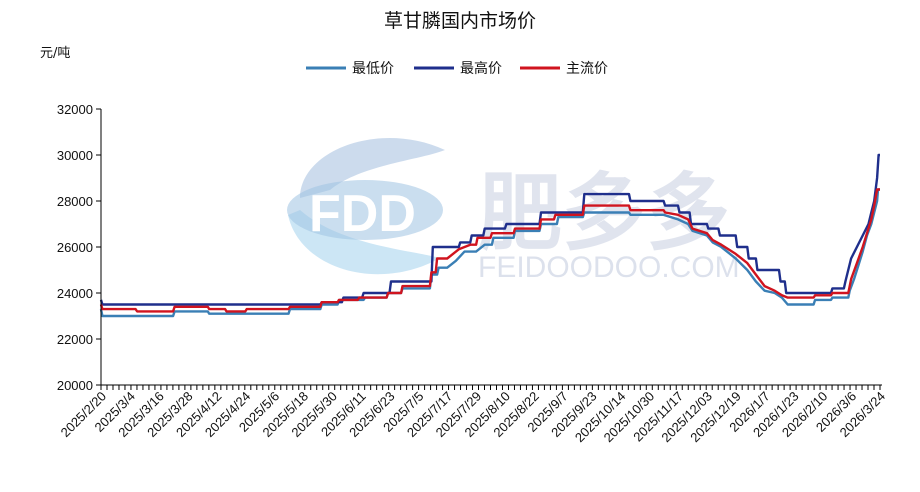  I want to click on fdd-logo: FDD, so click(366, 206).